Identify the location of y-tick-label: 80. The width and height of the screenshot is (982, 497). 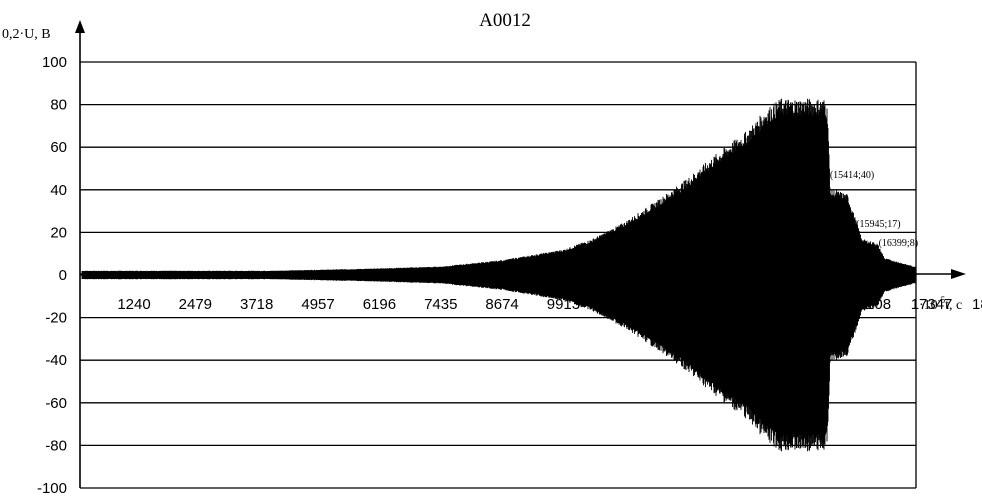
(58, 105).